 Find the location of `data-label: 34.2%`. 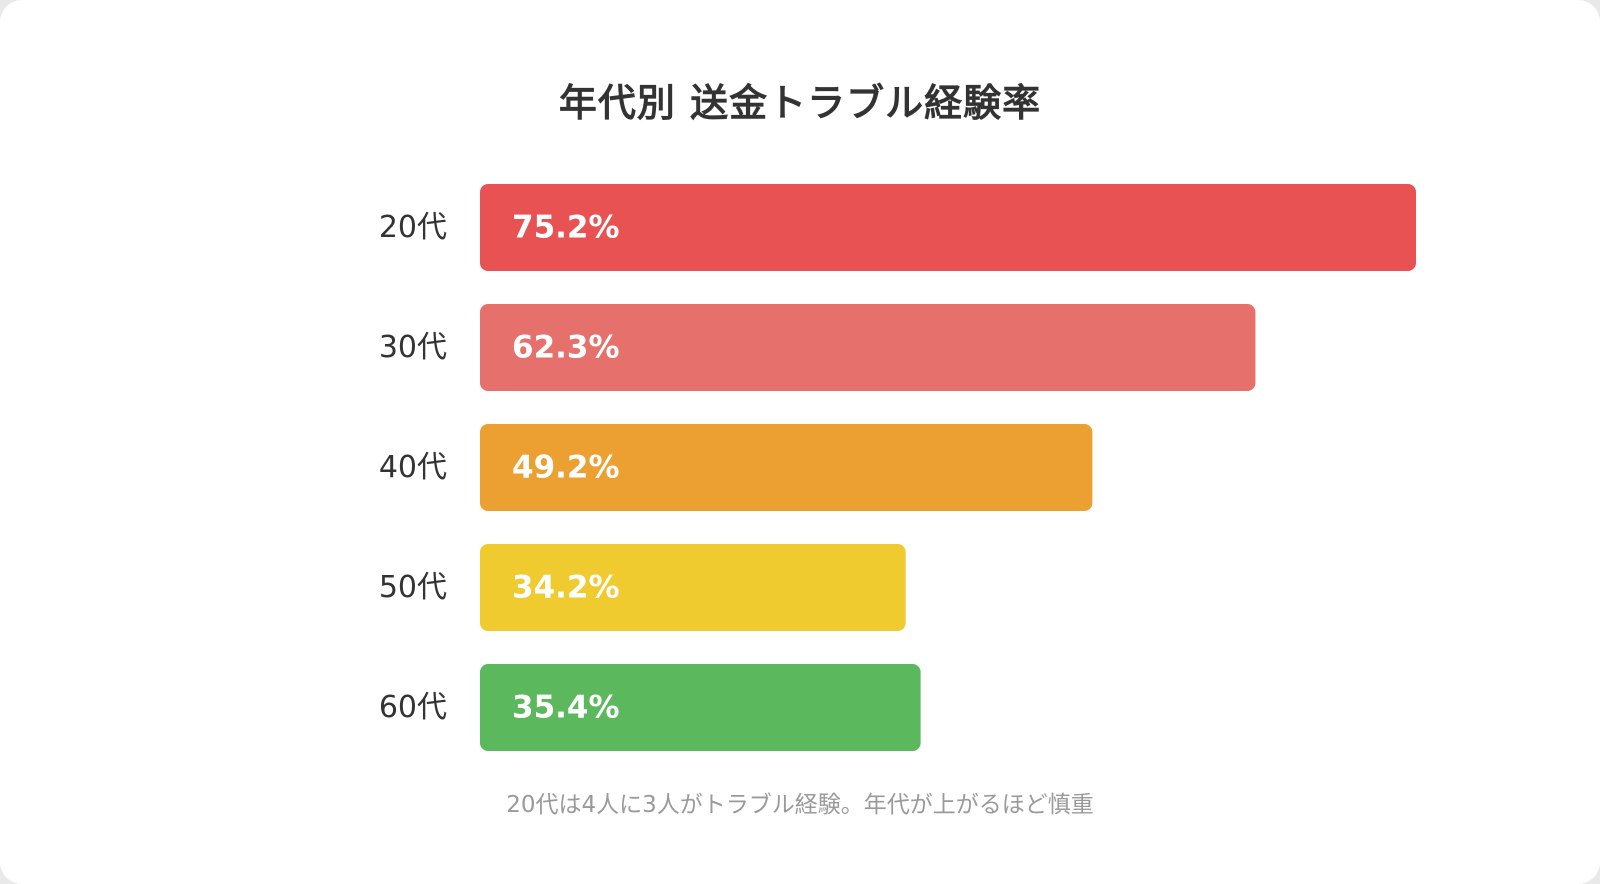

data-label: 34.2% is located at coordinates (566, 588).